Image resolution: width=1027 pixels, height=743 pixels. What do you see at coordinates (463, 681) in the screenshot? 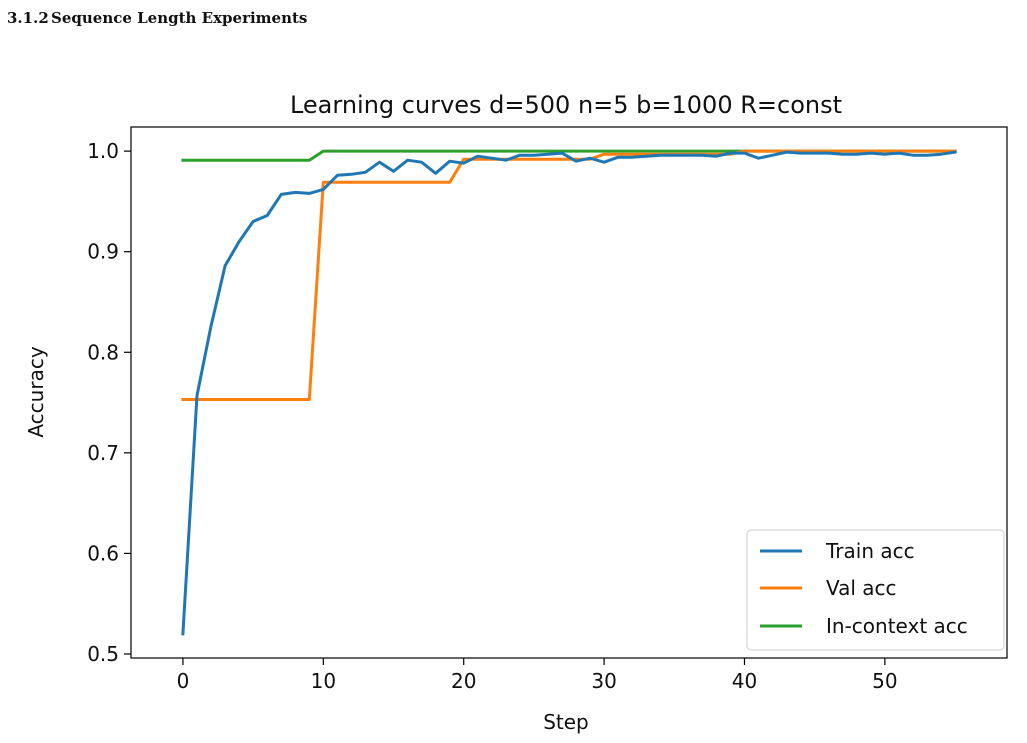
I see `x-tick-label: 20` at bounding box center [463, 681].